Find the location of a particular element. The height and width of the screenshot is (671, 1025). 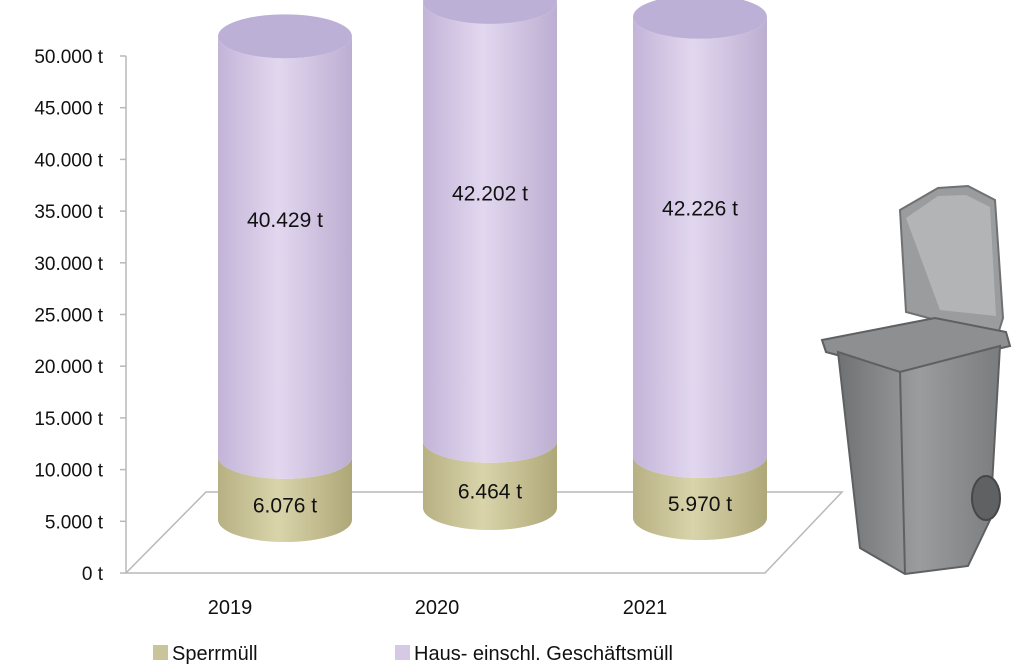

y-tick-label: 0 t is located at coordinates (93, 574).